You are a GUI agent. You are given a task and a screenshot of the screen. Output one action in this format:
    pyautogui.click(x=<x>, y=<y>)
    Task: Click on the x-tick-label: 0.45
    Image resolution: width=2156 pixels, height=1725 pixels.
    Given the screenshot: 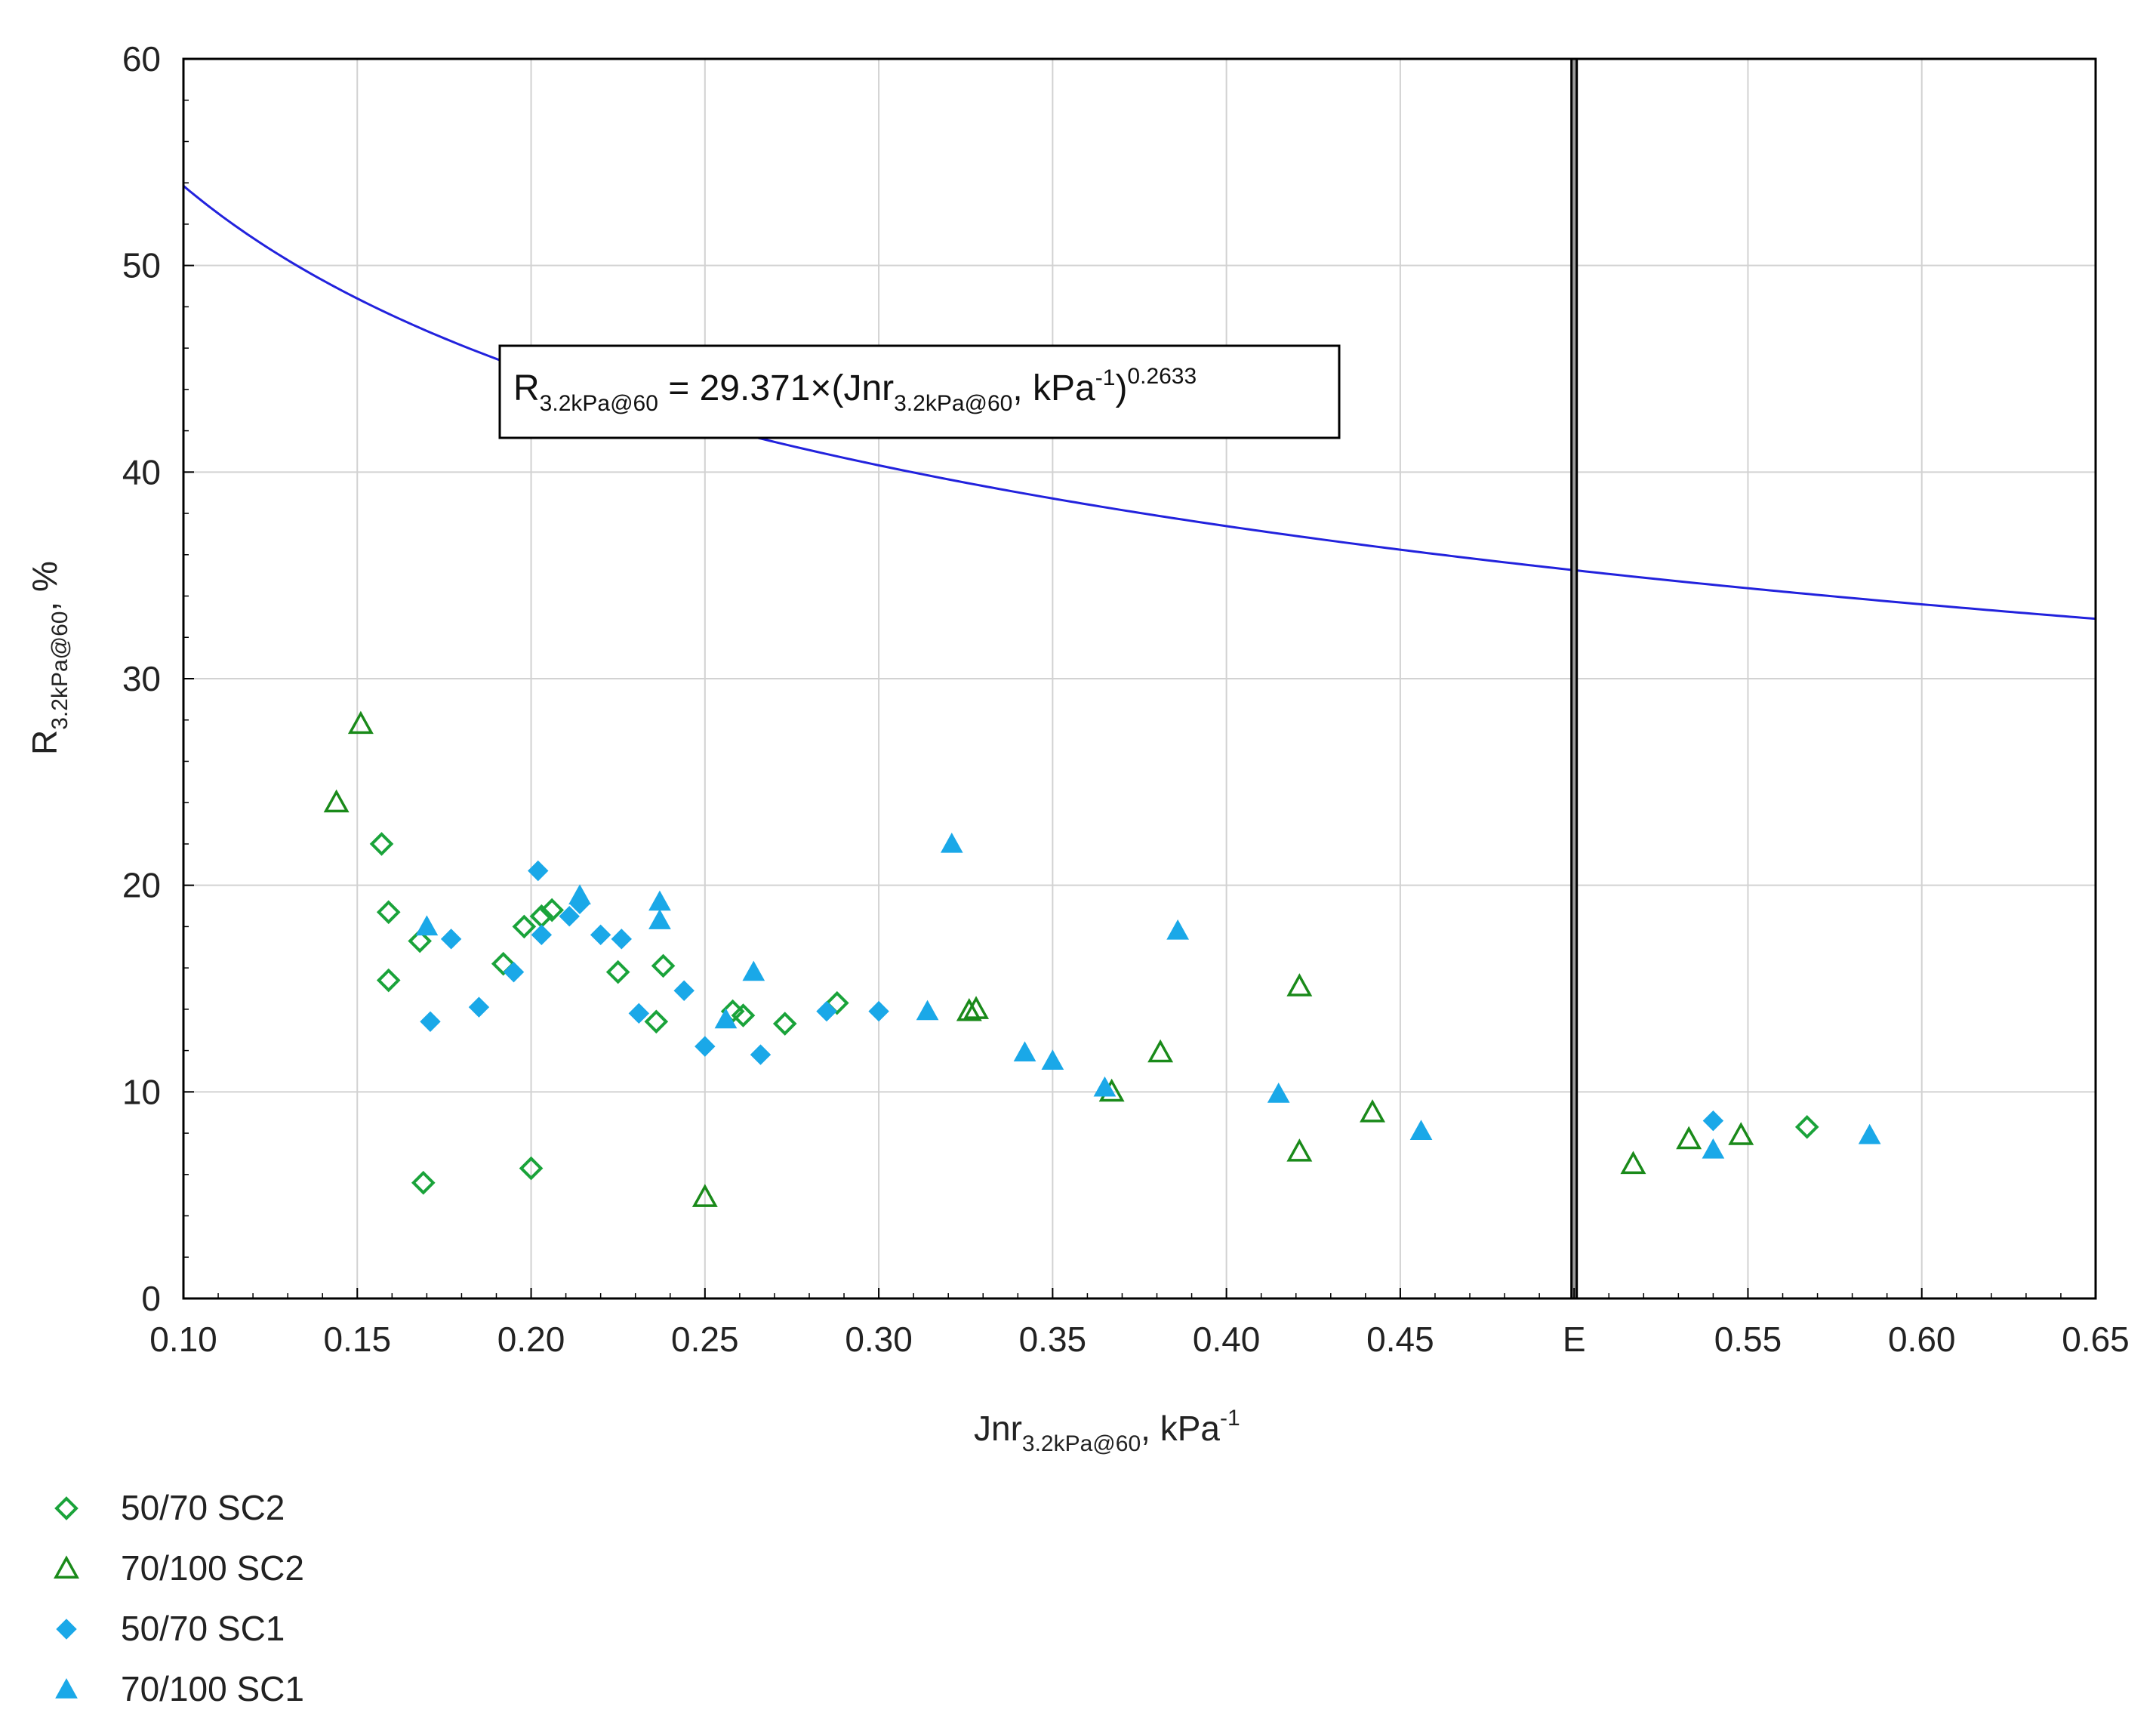 What is the action you would take?
    pyautogui.click(x=1400, y=1340)
    